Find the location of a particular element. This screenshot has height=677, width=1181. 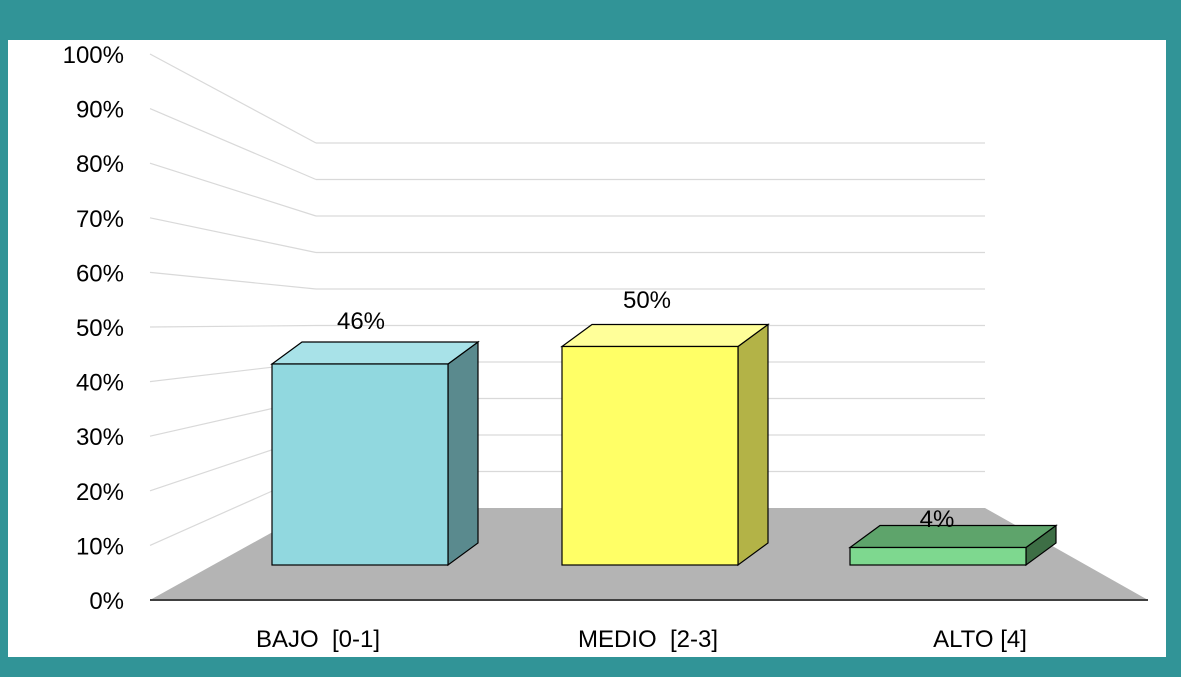

bar-medio-top is located at coordinates (665, 335).